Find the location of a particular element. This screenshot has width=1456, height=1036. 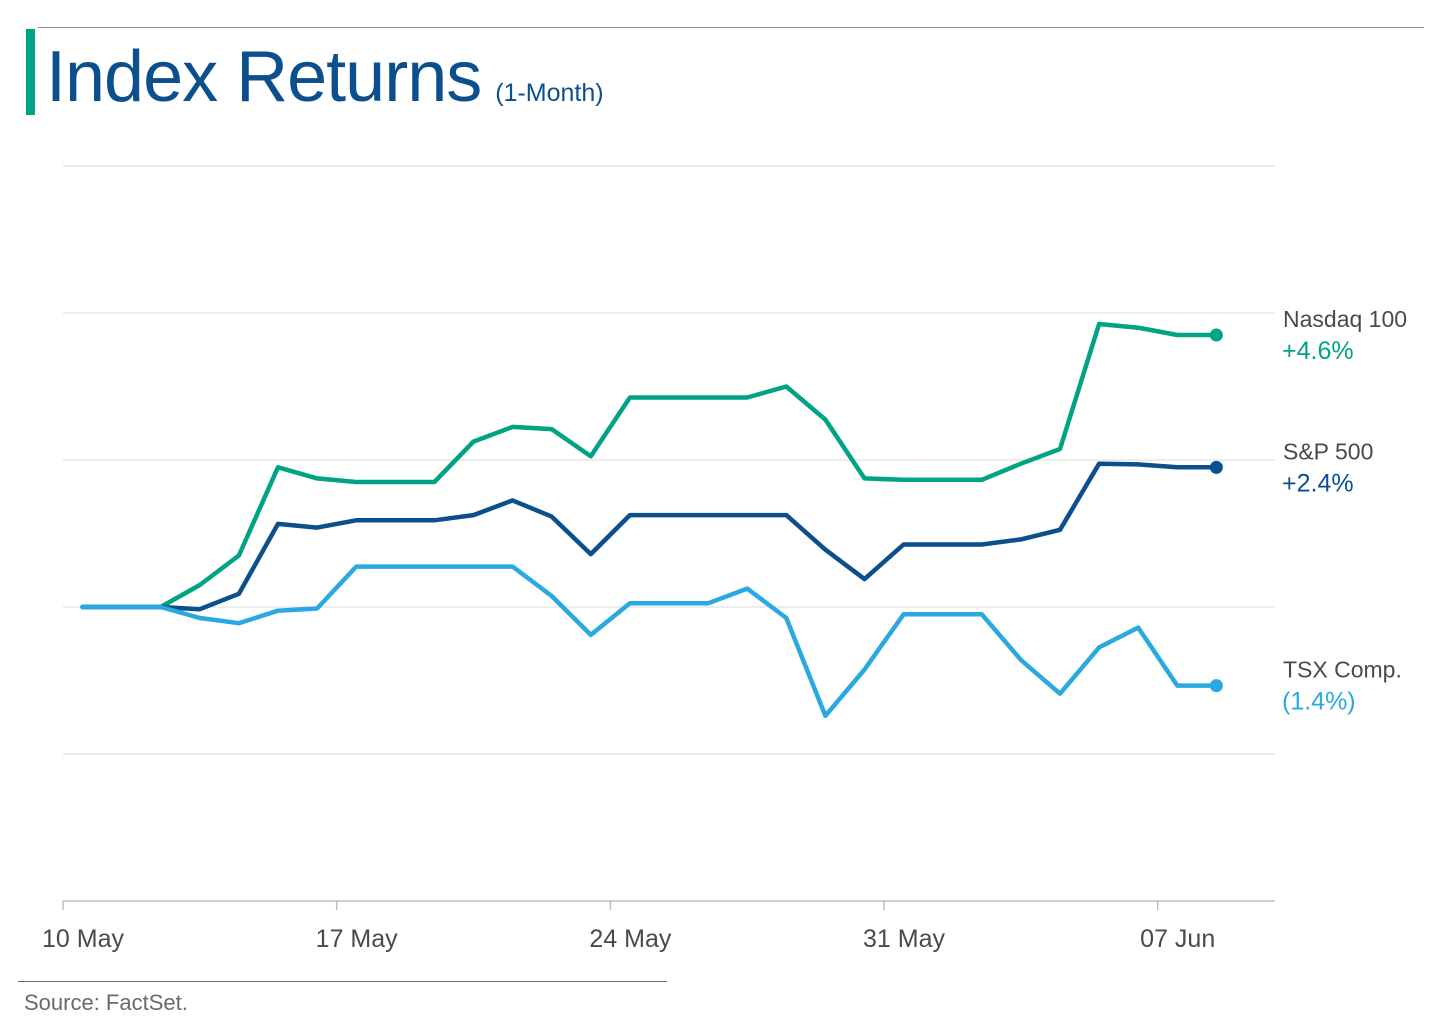

series-change-label: +2.4% is located at coordinates (1318, 483).